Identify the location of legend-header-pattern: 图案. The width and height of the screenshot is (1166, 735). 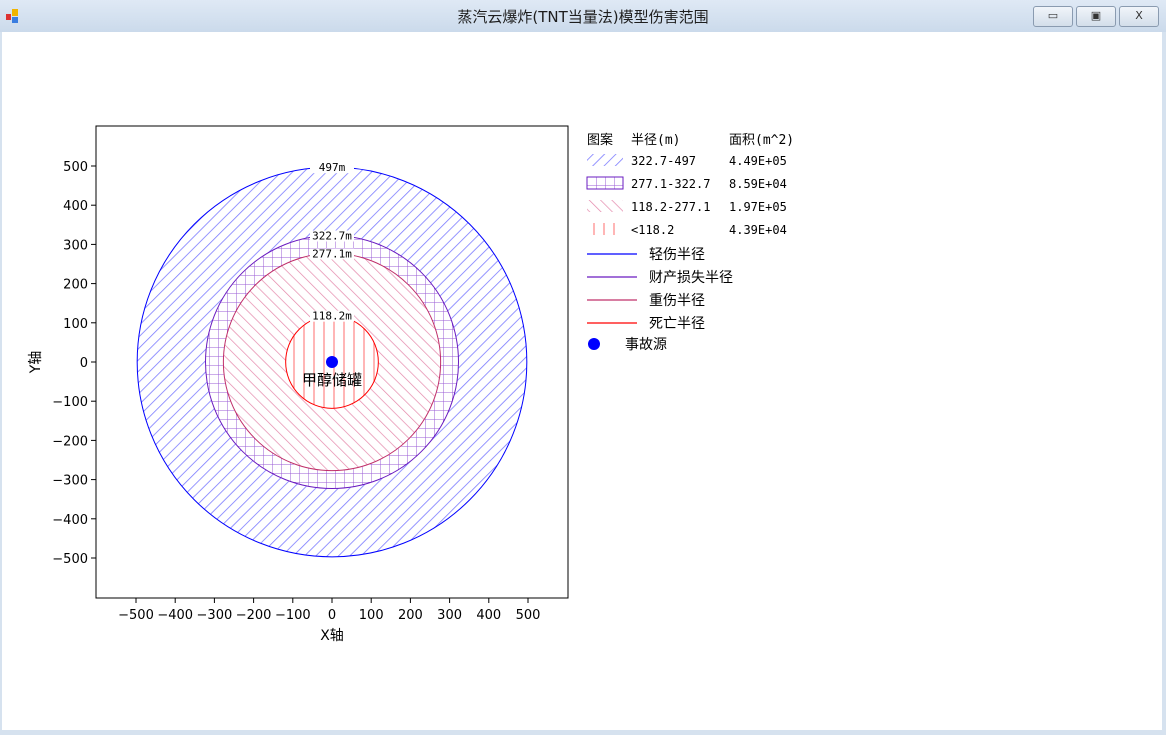
(600, 140).